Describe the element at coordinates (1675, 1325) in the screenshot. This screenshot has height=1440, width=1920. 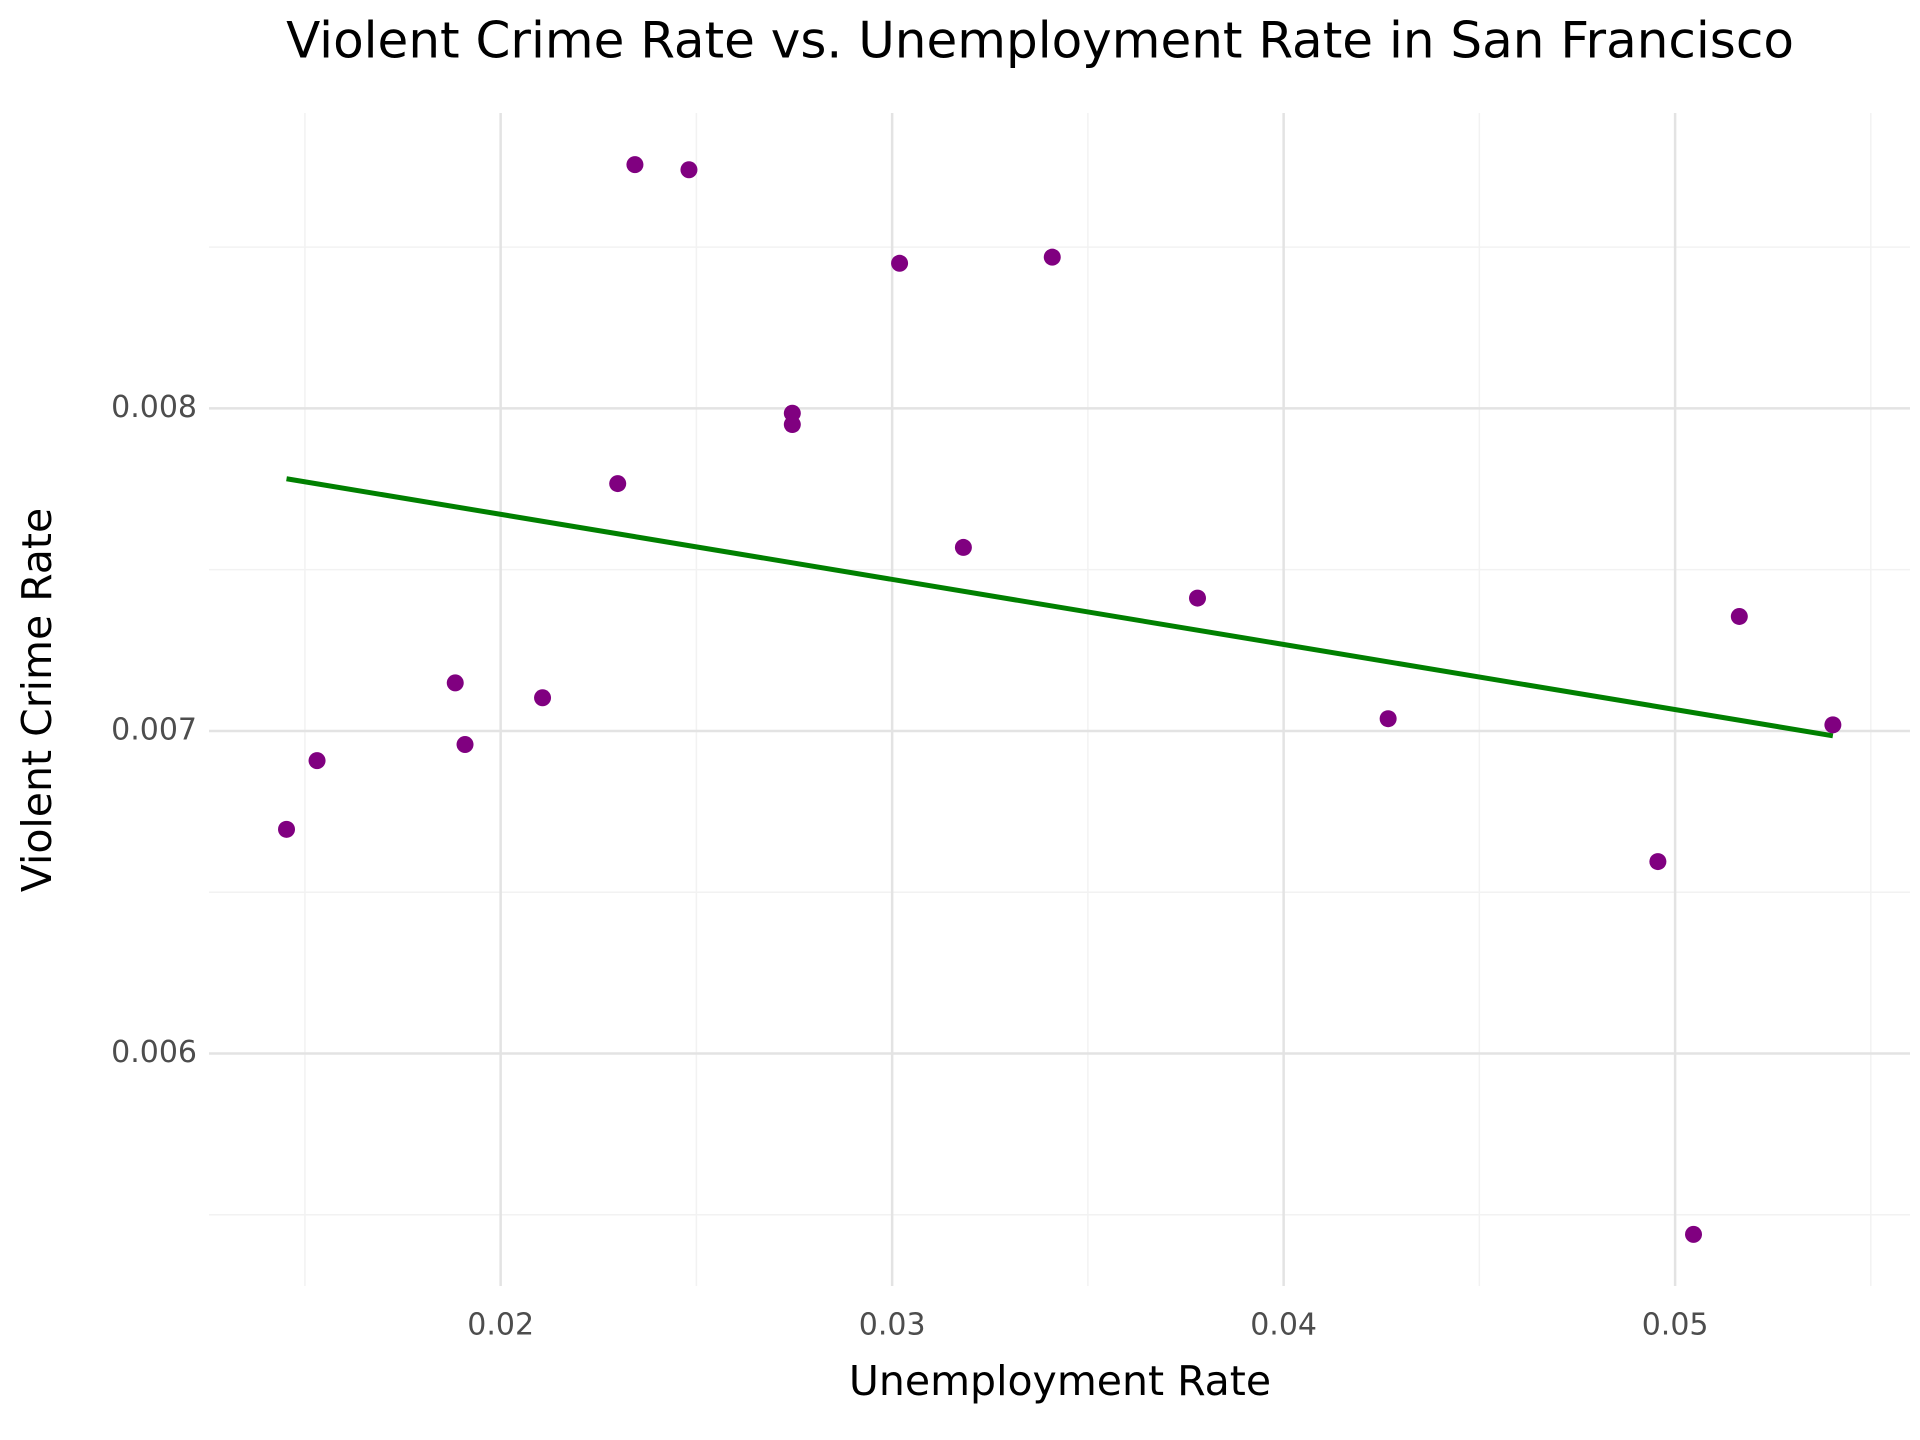
I see `x-tick-label: 0.05` at that location.